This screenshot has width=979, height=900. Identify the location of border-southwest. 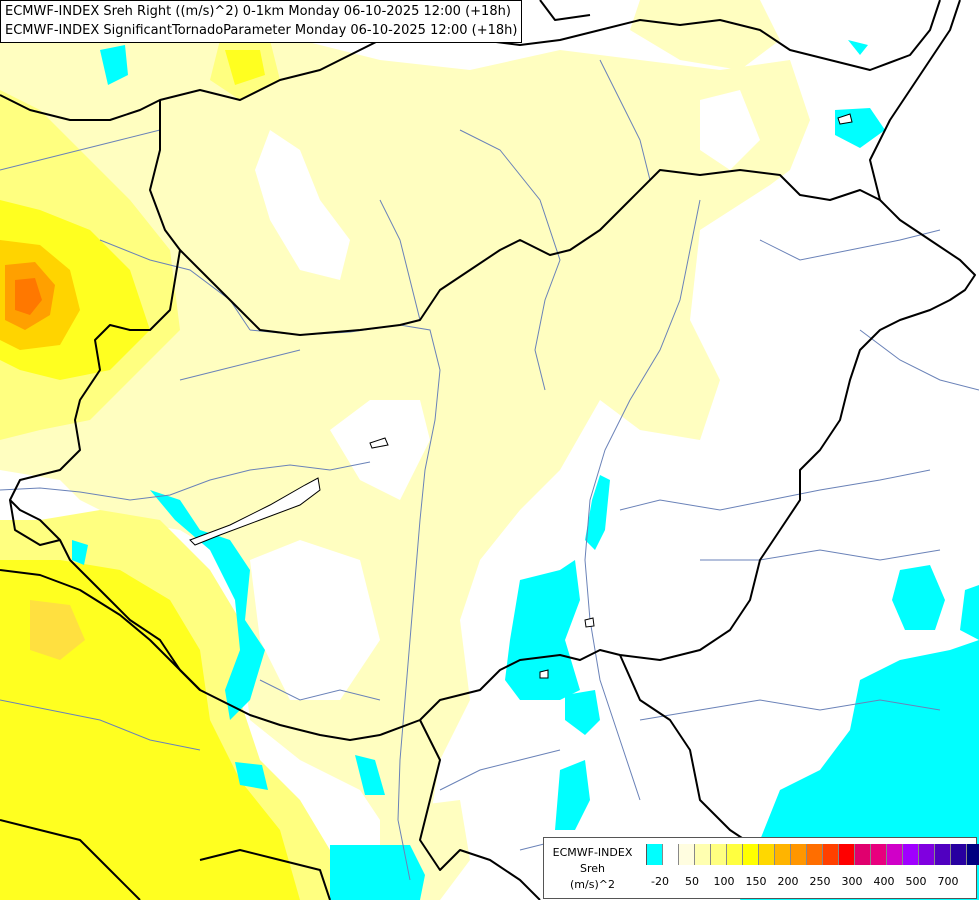
(70, 859).